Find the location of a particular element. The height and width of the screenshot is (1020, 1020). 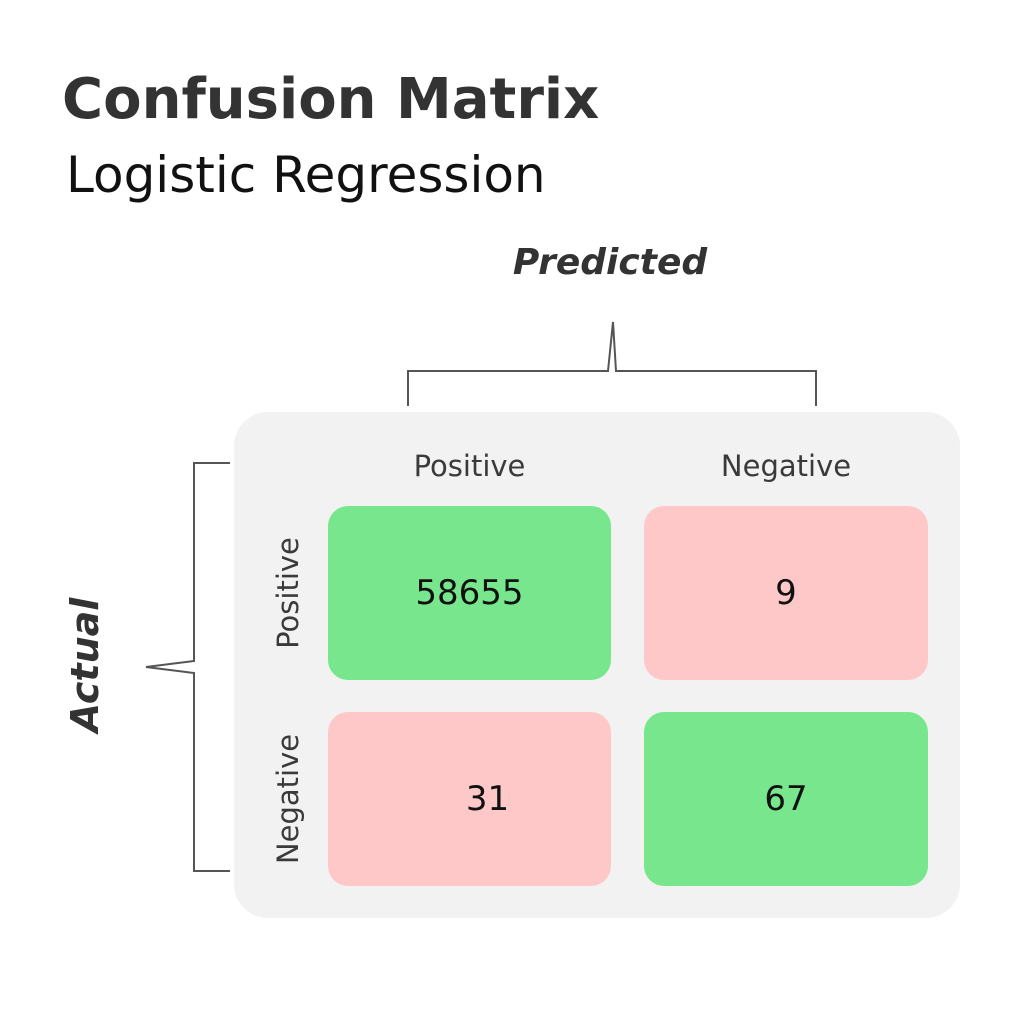

matrix-cell-value: 9 is located at coordinates (786, 593).